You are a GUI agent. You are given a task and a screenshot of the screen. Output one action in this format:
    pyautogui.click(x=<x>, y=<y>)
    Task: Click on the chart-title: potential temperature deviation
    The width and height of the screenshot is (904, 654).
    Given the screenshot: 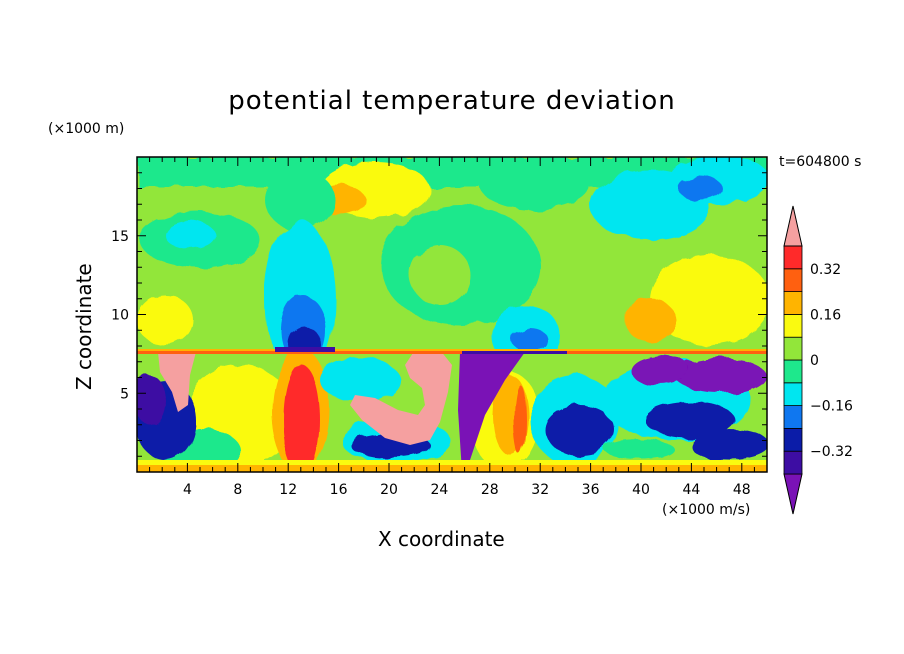 What is the action you would take?
    pyautogui.click(x=452, y=101)
    